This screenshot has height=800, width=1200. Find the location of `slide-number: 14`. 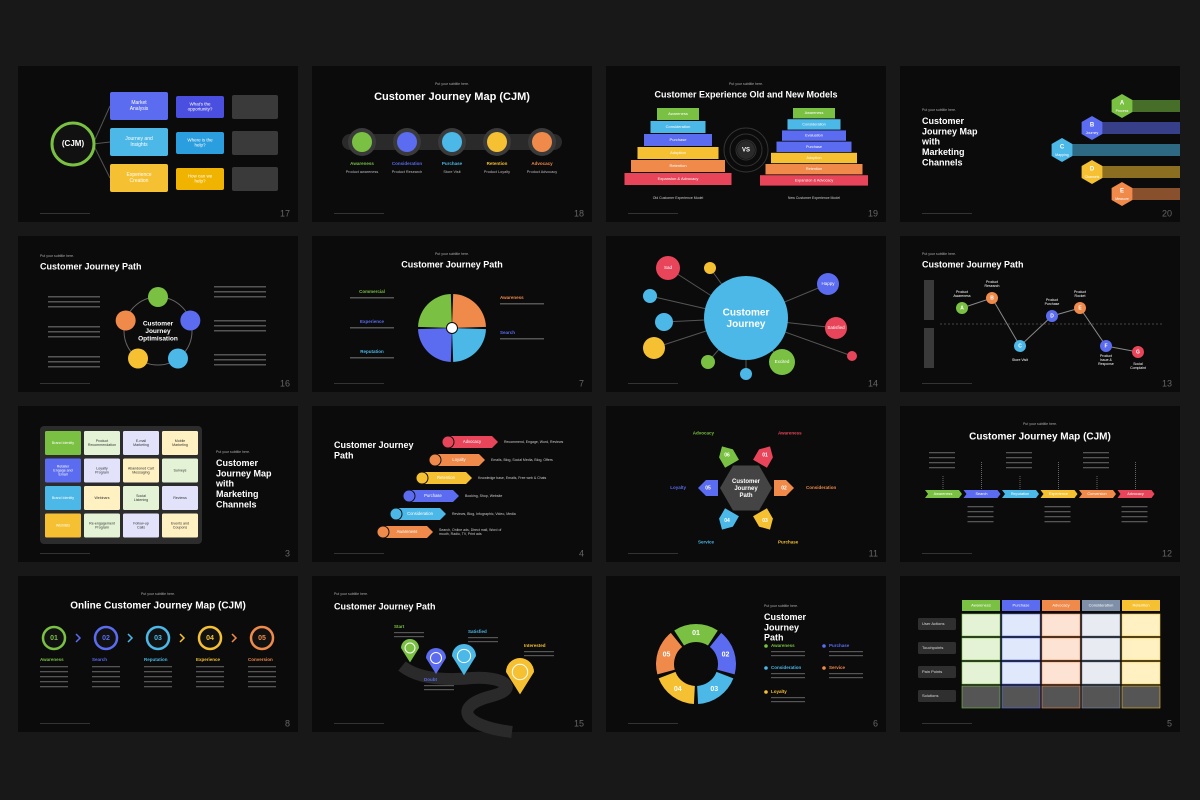

slide-number: 14 is located at coordinates (873, 383).